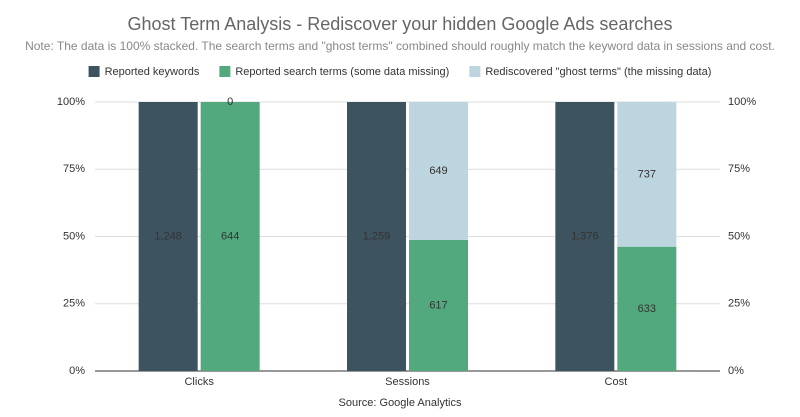 The width and height of the screenshot is (800, 417). I want to click on data-label: 1,248, so click(168, 236).